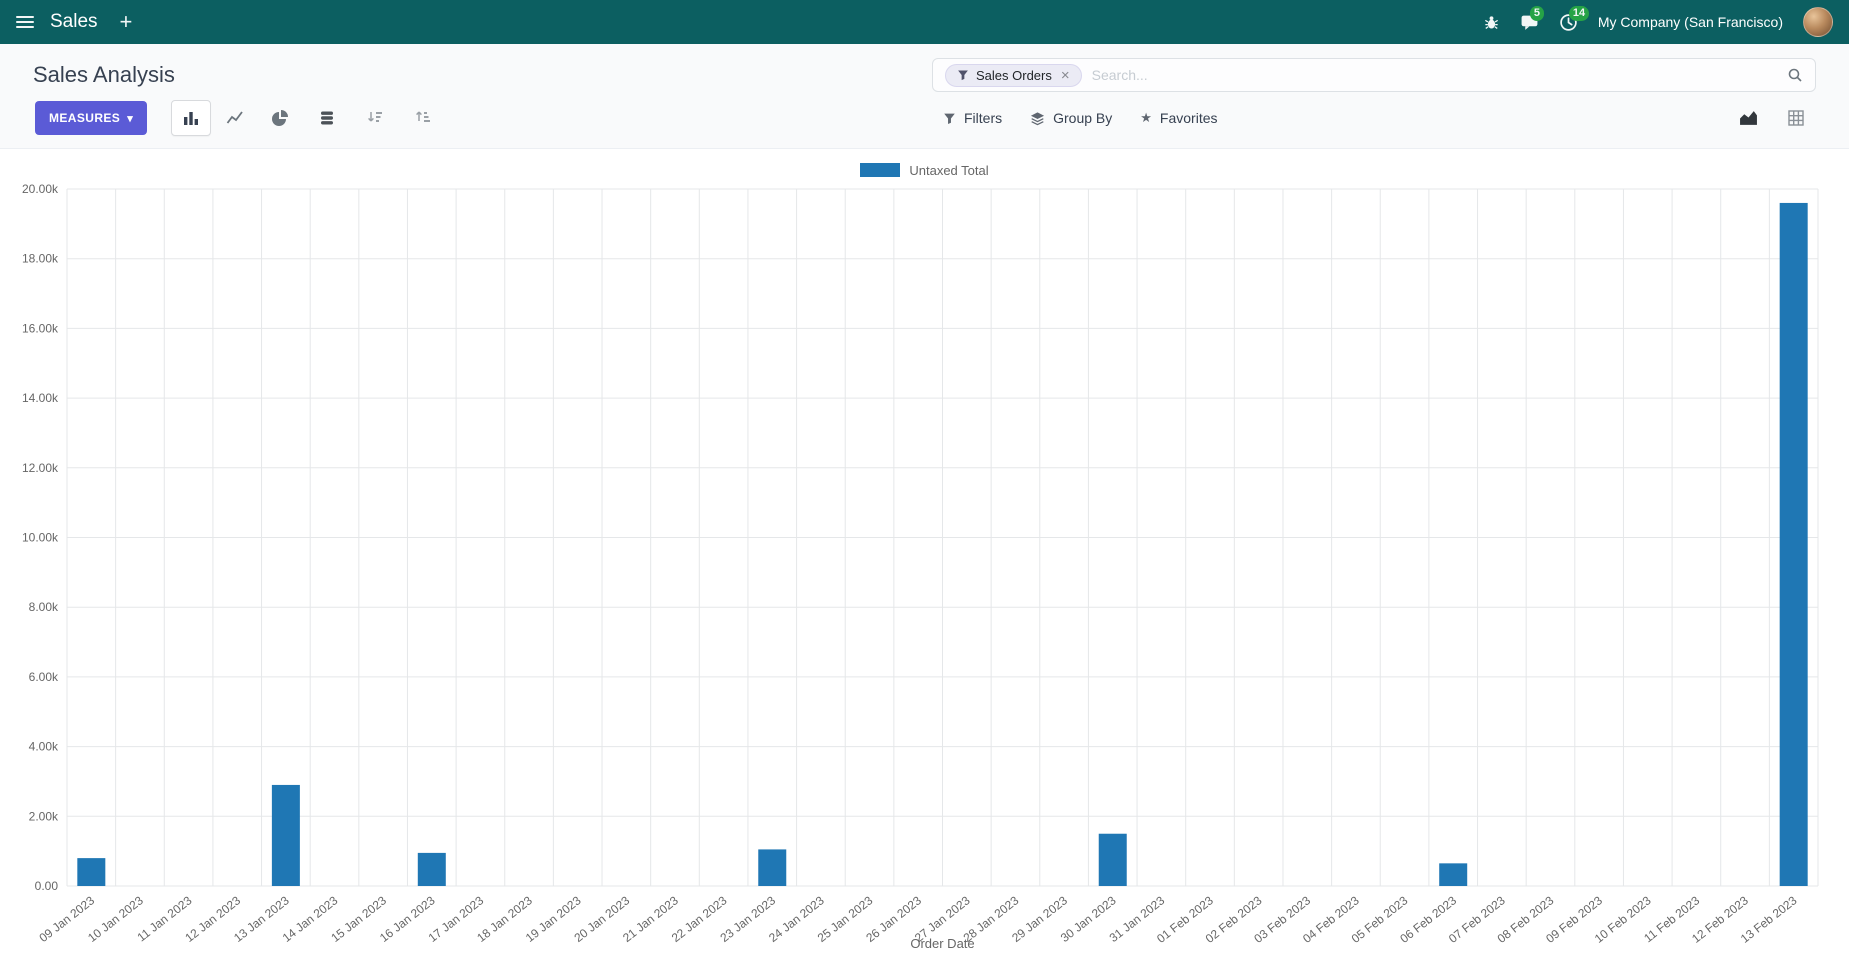 This screenshot has width=1849, height=958. I want to click on svg-text: 0.00, so click(47, 886).